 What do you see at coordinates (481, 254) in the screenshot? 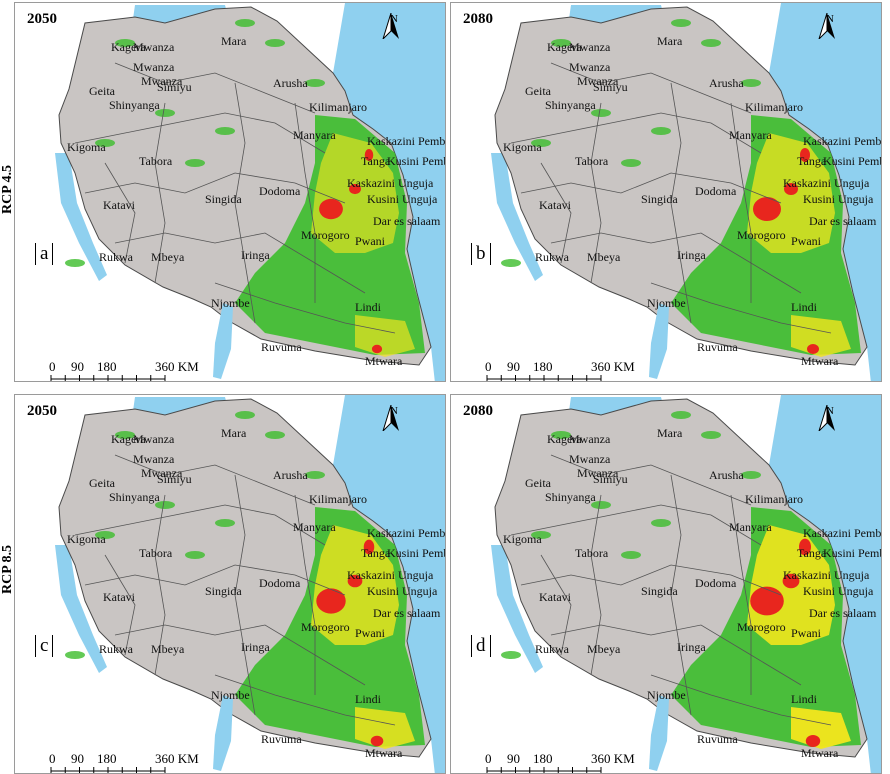
I see `panel-letter: b` at bounding box center [481, 254].